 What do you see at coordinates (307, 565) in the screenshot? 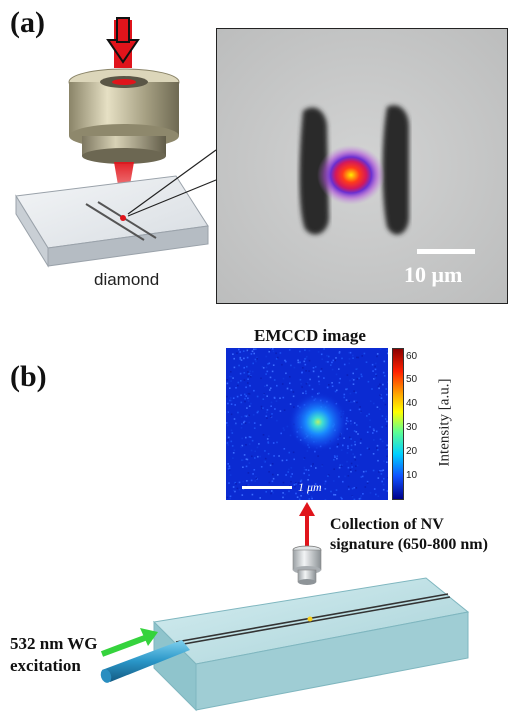
I see `collection-objective-icon` at bounding box center [307, 565].